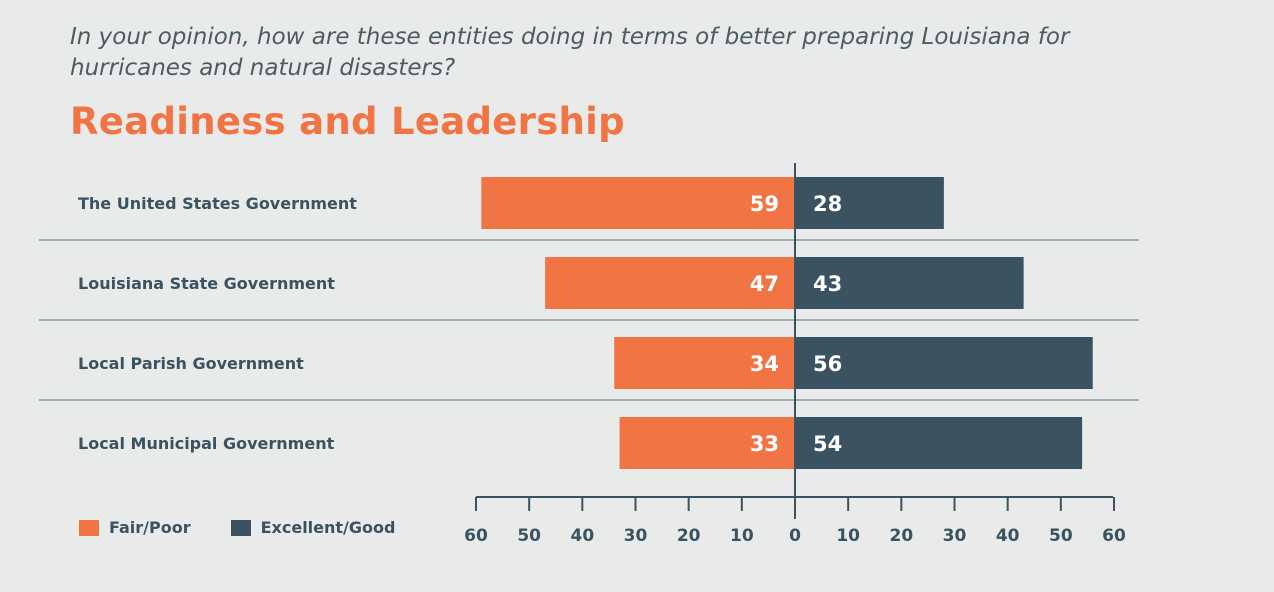 This screenshot has width=1274, height=592. I want to click on category-label: Louisiana State Government, so click(206, 283).